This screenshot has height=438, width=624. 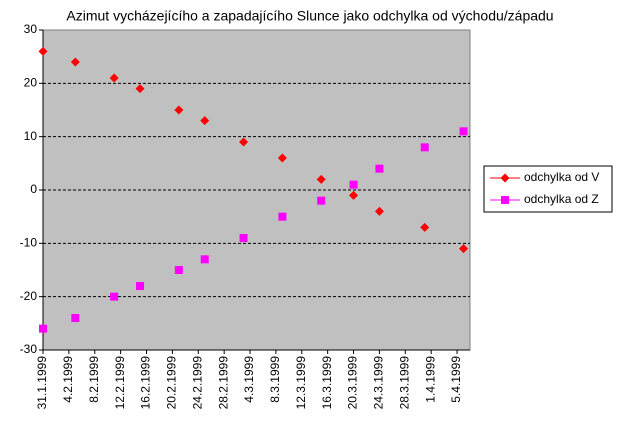 What do you see at coordinates (561, 199) in the screenshot?
I see `legend-label: odchylka od Z` at bounding box center [561, 199].